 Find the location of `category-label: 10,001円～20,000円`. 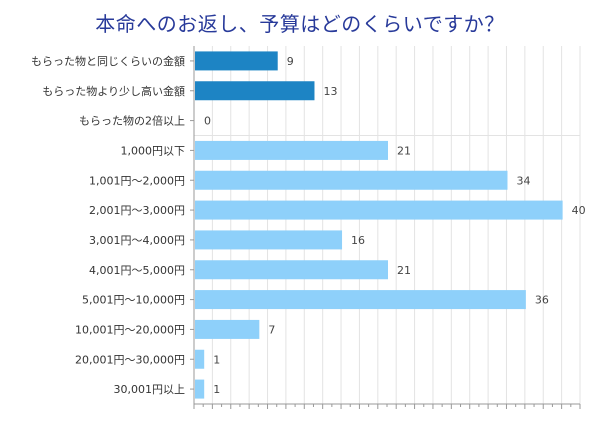

category-label: 10,001円～20,000円 is located at coordinates (130, 329).